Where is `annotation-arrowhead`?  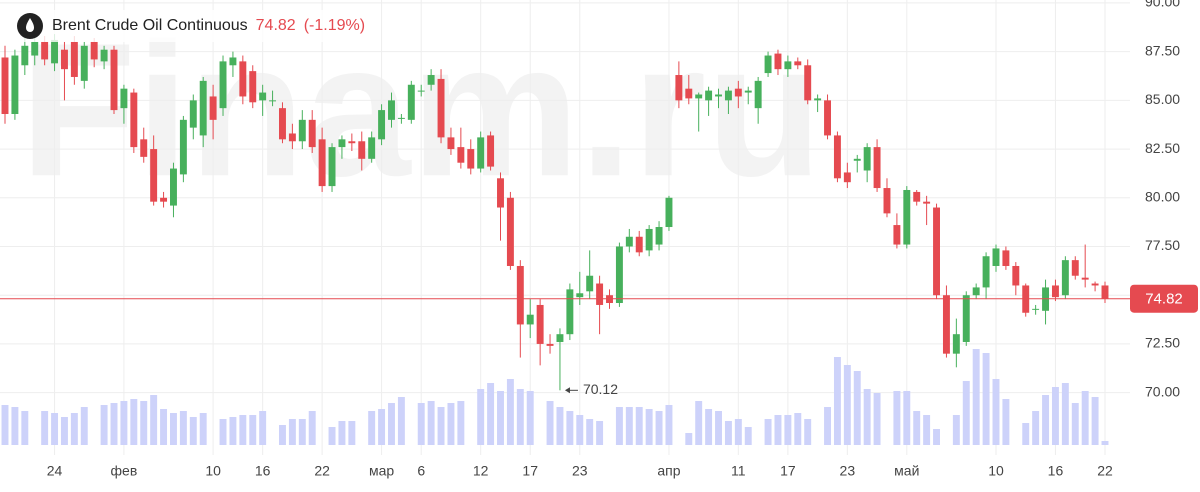
annotation-arrowhead is located at coordinates (567, 390).